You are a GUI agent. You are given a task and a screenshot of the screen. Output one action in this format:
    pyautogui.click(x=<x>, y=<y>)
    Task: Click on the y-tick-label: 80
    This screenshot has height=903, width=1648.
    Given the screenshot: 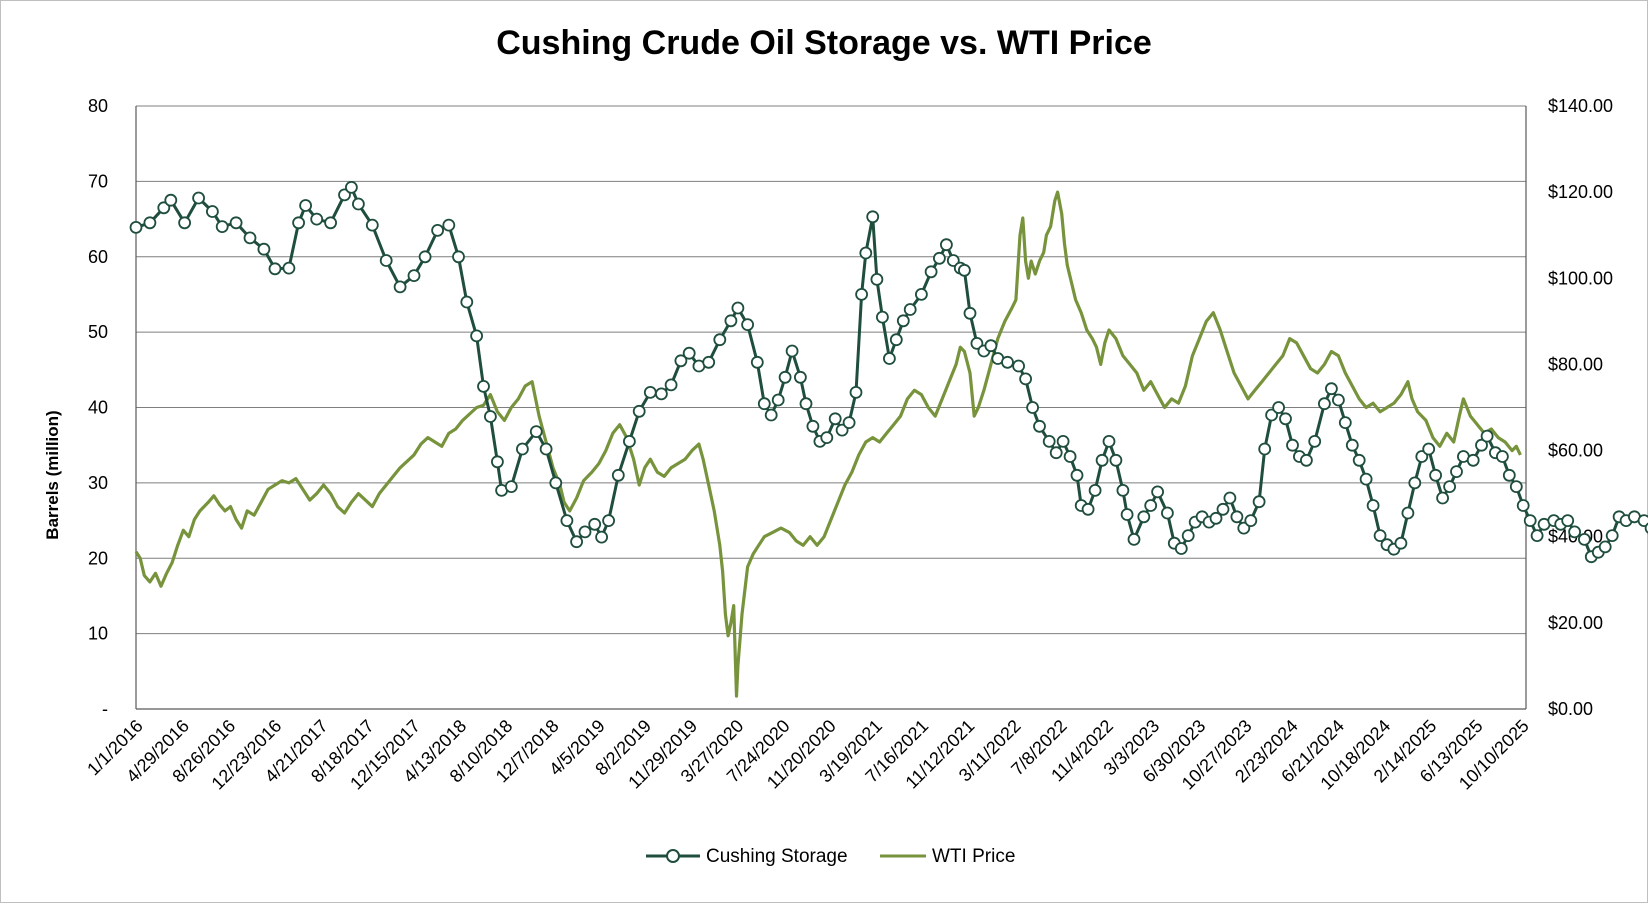 What is the action you would take?
    pyautogui.click(x=98, y=106)
    